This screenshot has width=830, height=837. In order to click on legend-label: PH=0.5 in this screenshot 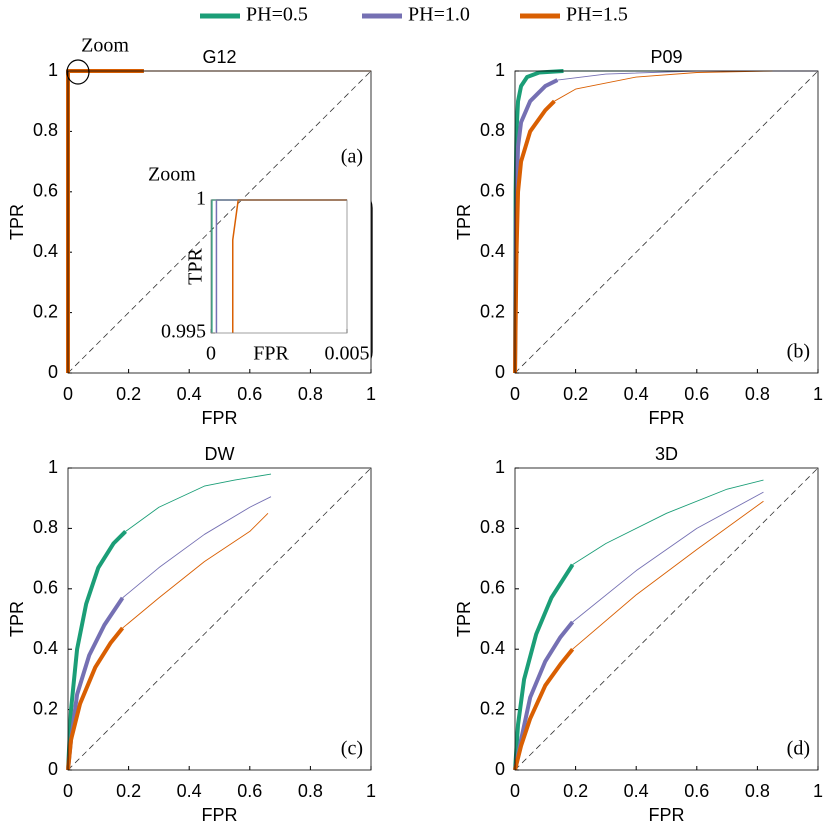, I will do `click(277, 15)`.